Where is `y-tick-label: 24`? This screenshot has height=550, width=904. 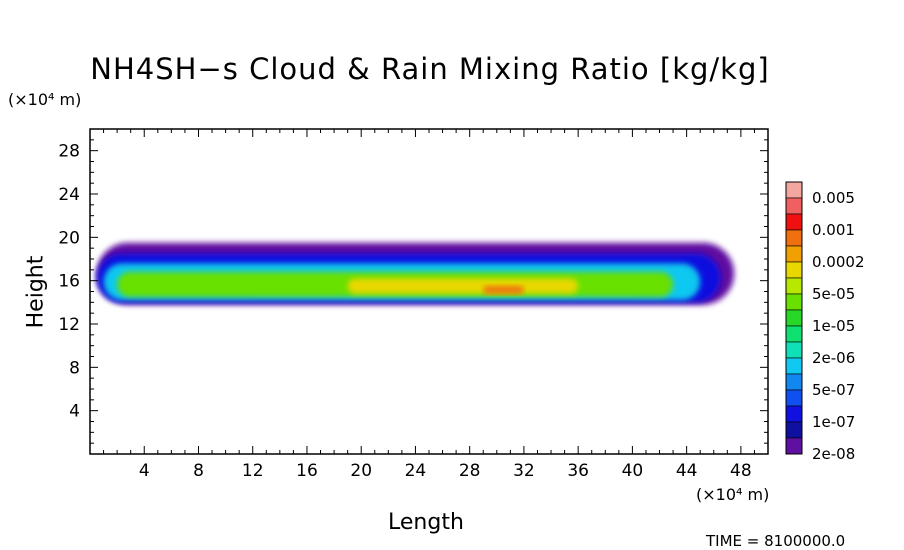 y-tick-label: 24 is located at coordinates (69, 195).